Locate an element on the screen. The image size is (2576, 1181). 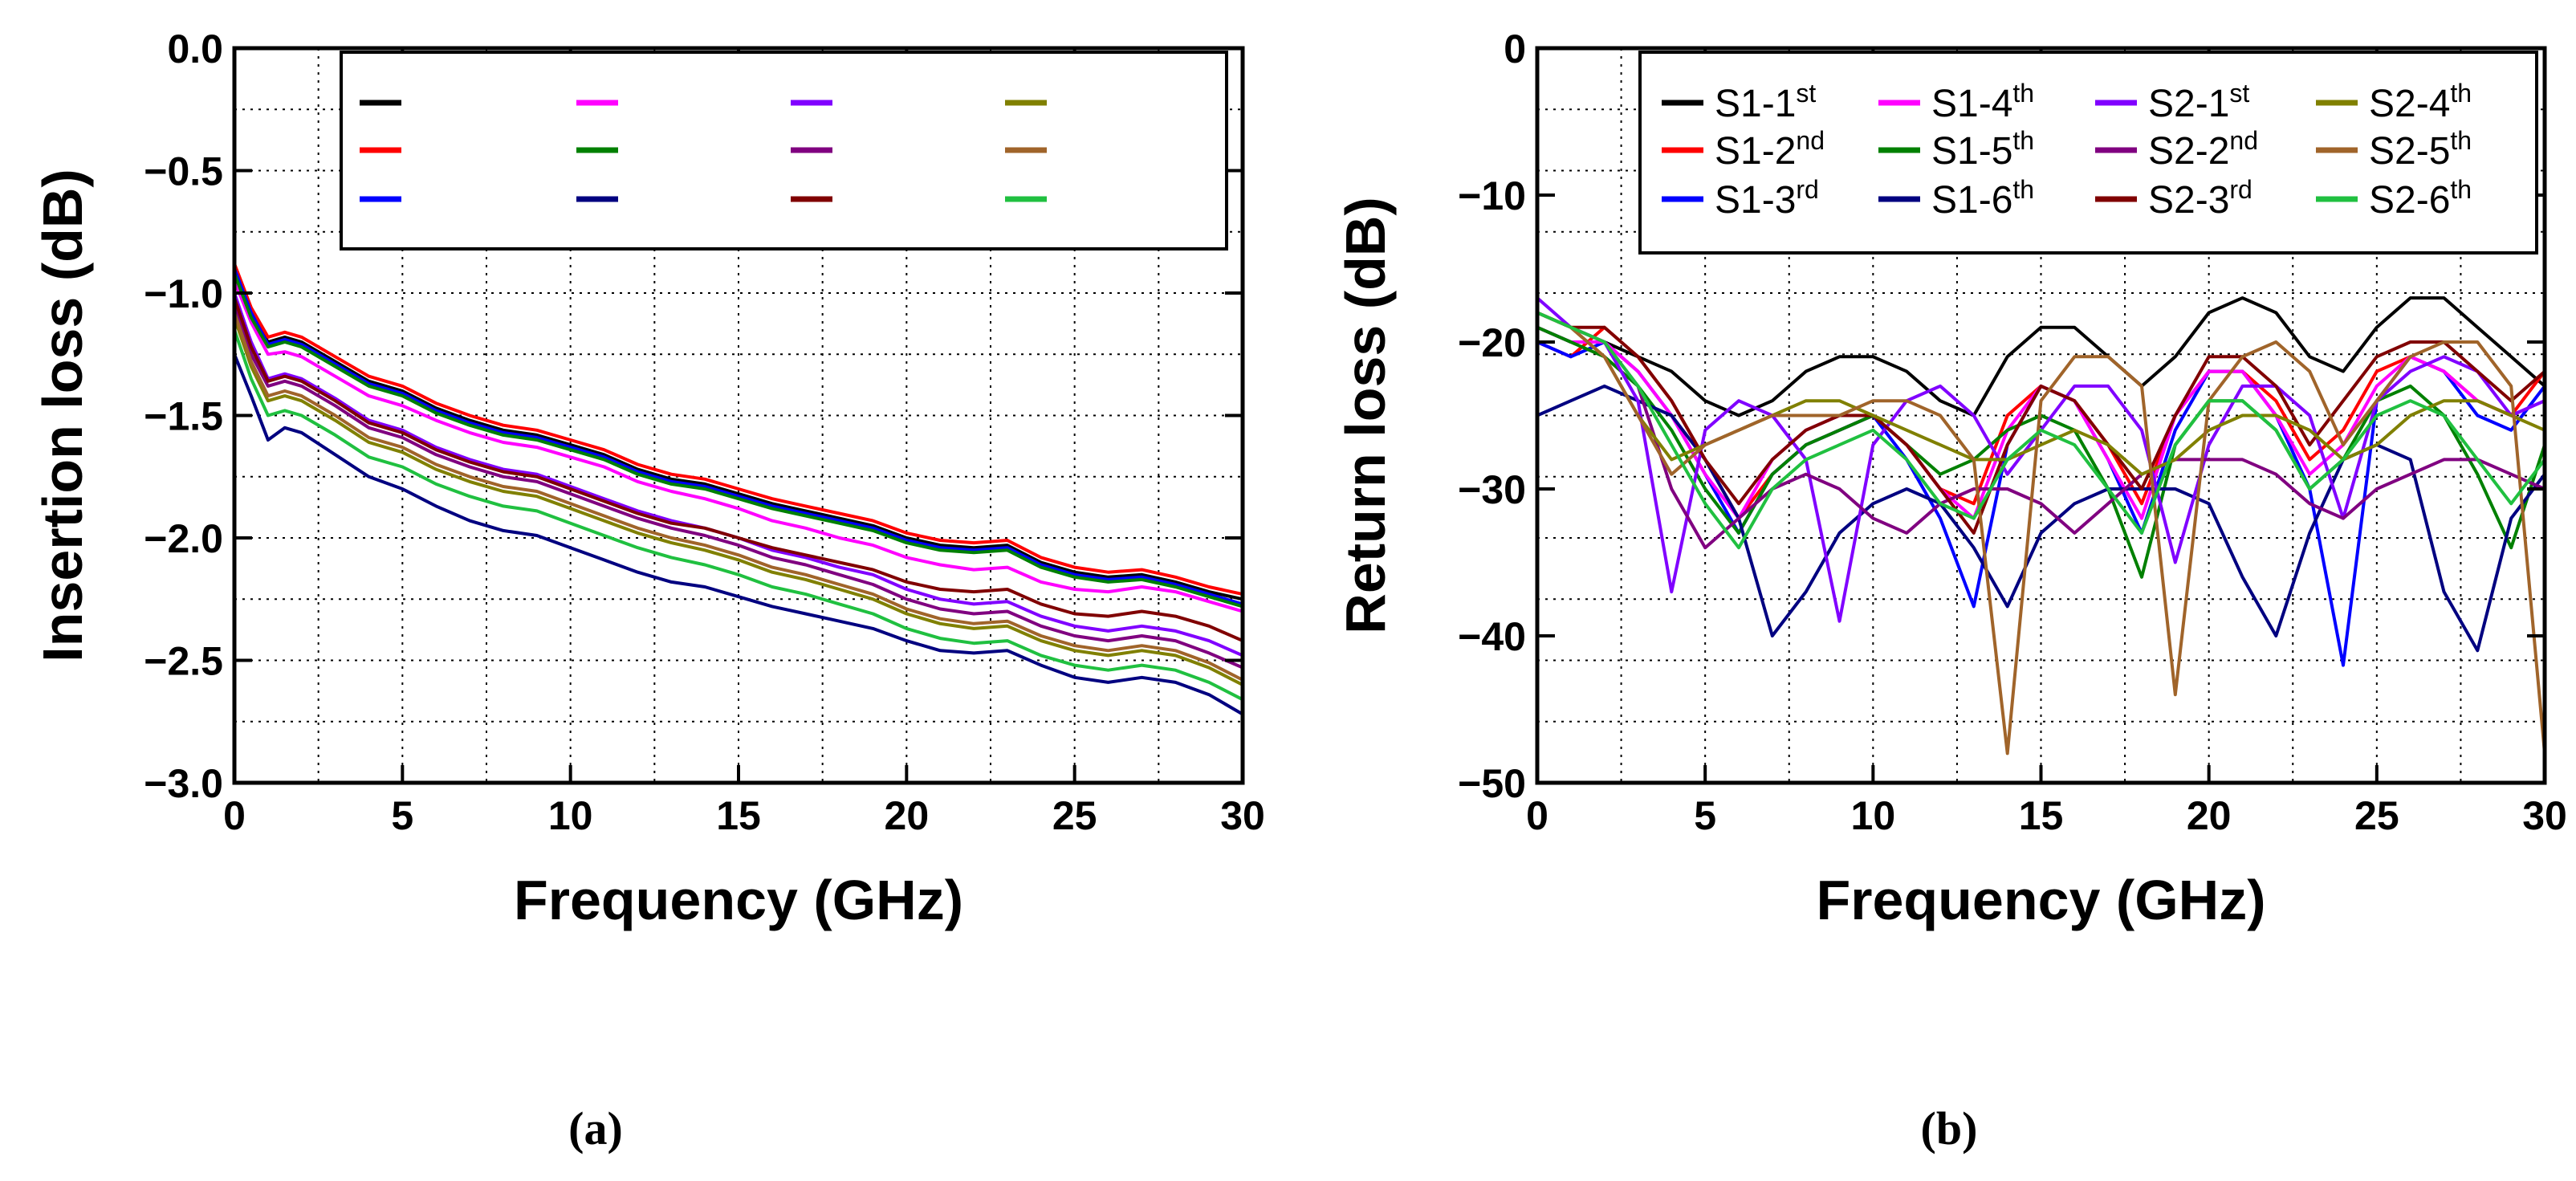
y-tick-label: −30 is located at coordinates (1492, 489).